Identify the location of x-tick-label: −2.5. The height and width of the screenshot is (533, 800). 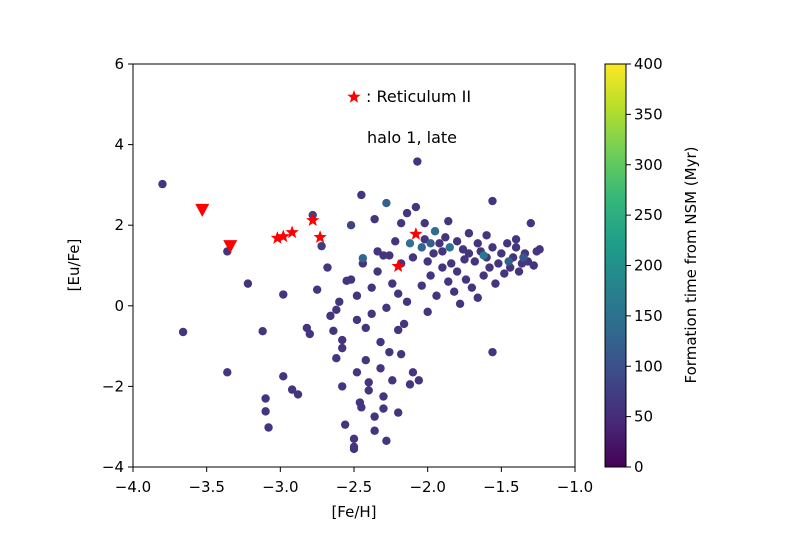
(354, 487).